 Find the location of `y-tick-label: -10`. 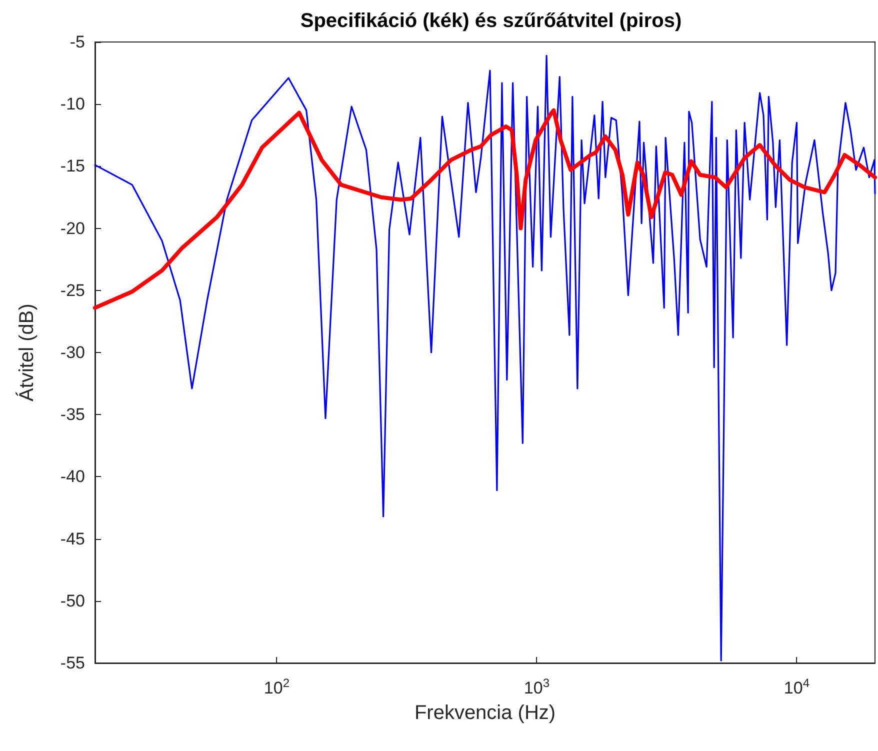

y-tick-label: -10 is located at coordinates (72, 104).